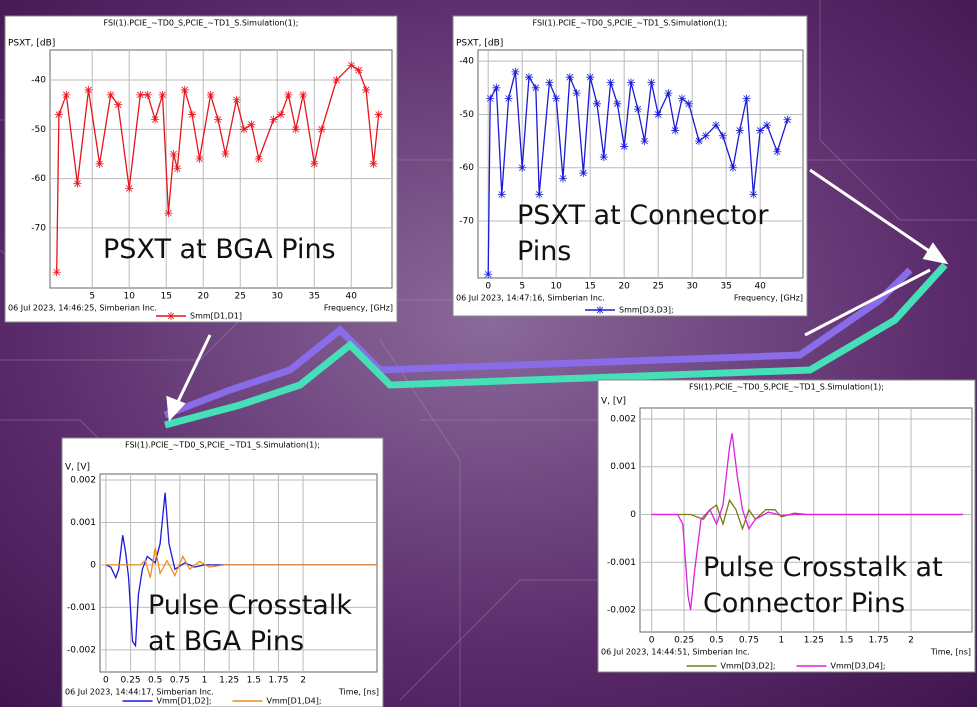 This screenshot has width=977, height=707. I want to click on annotation: PSXT at Connector Pins, so click(643, 233).